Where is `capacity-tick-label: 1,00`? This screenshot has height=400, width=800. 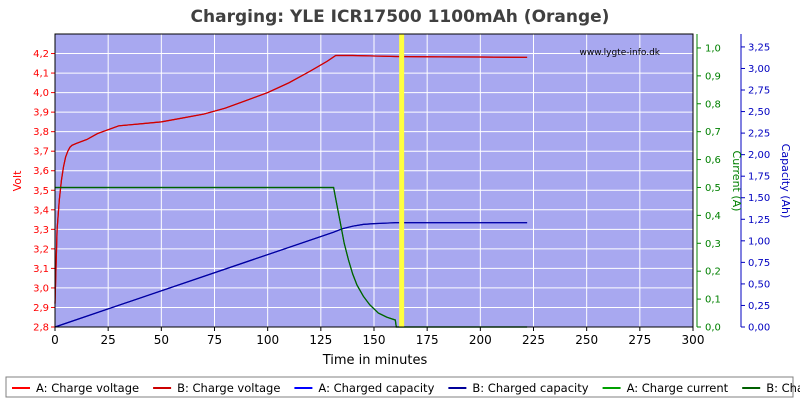
capacity-tick-label: 1,00 is located at coordinates (759, 241).